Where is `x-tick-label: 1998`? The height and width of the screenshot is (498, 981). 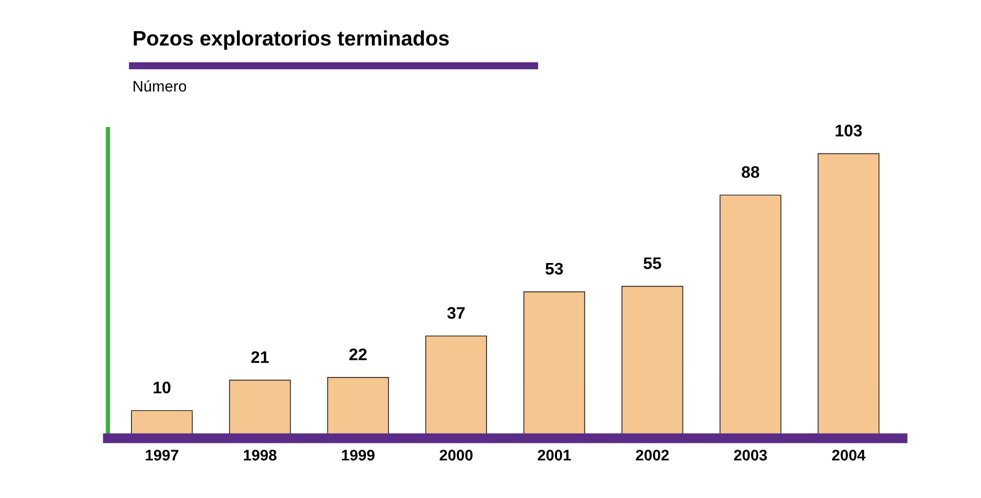 x-tick-label: 1998 is located at coordinates (260, 455).